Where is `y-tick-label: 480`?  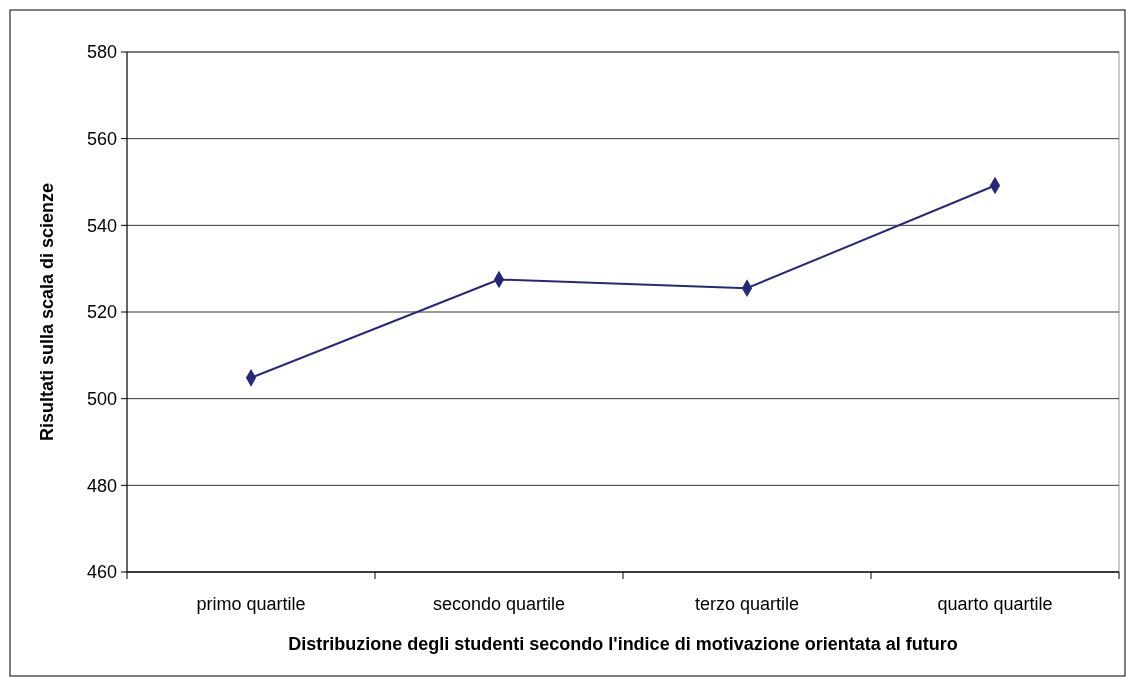
y-tick-label: 480 is located at coordinates (101, 485).